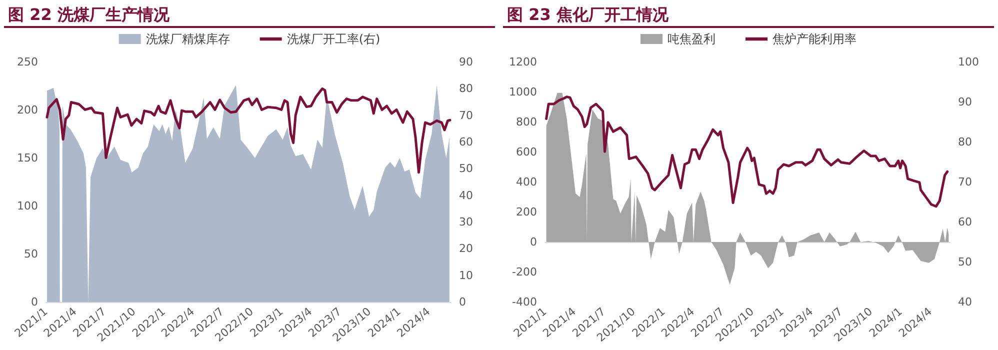  I want to click on y2-tick-label: 10, so click(466, 275).